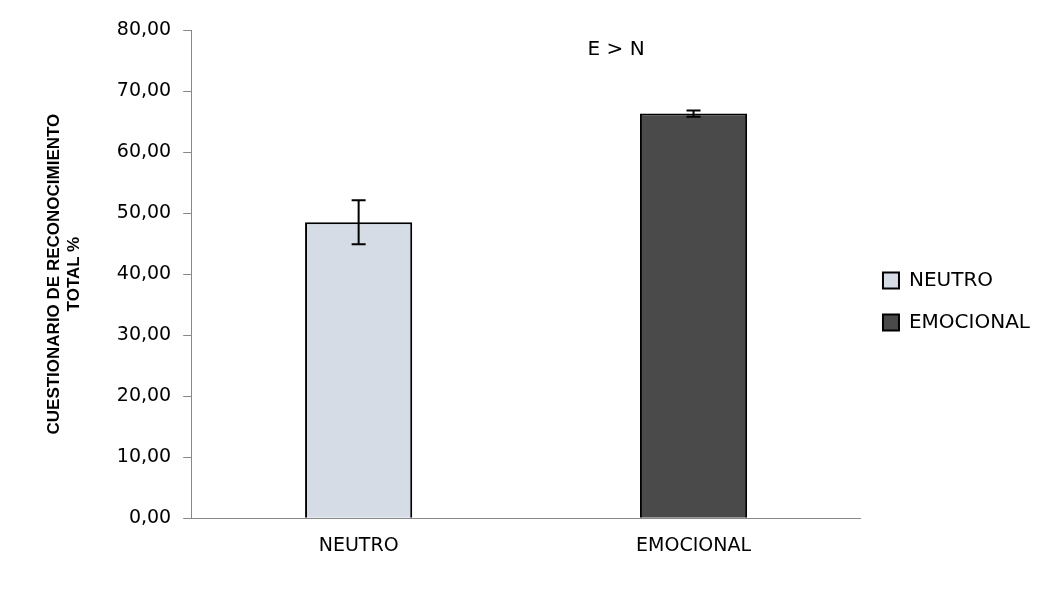  I want to click on y-tick-label: 0,00, so click(150, 516).